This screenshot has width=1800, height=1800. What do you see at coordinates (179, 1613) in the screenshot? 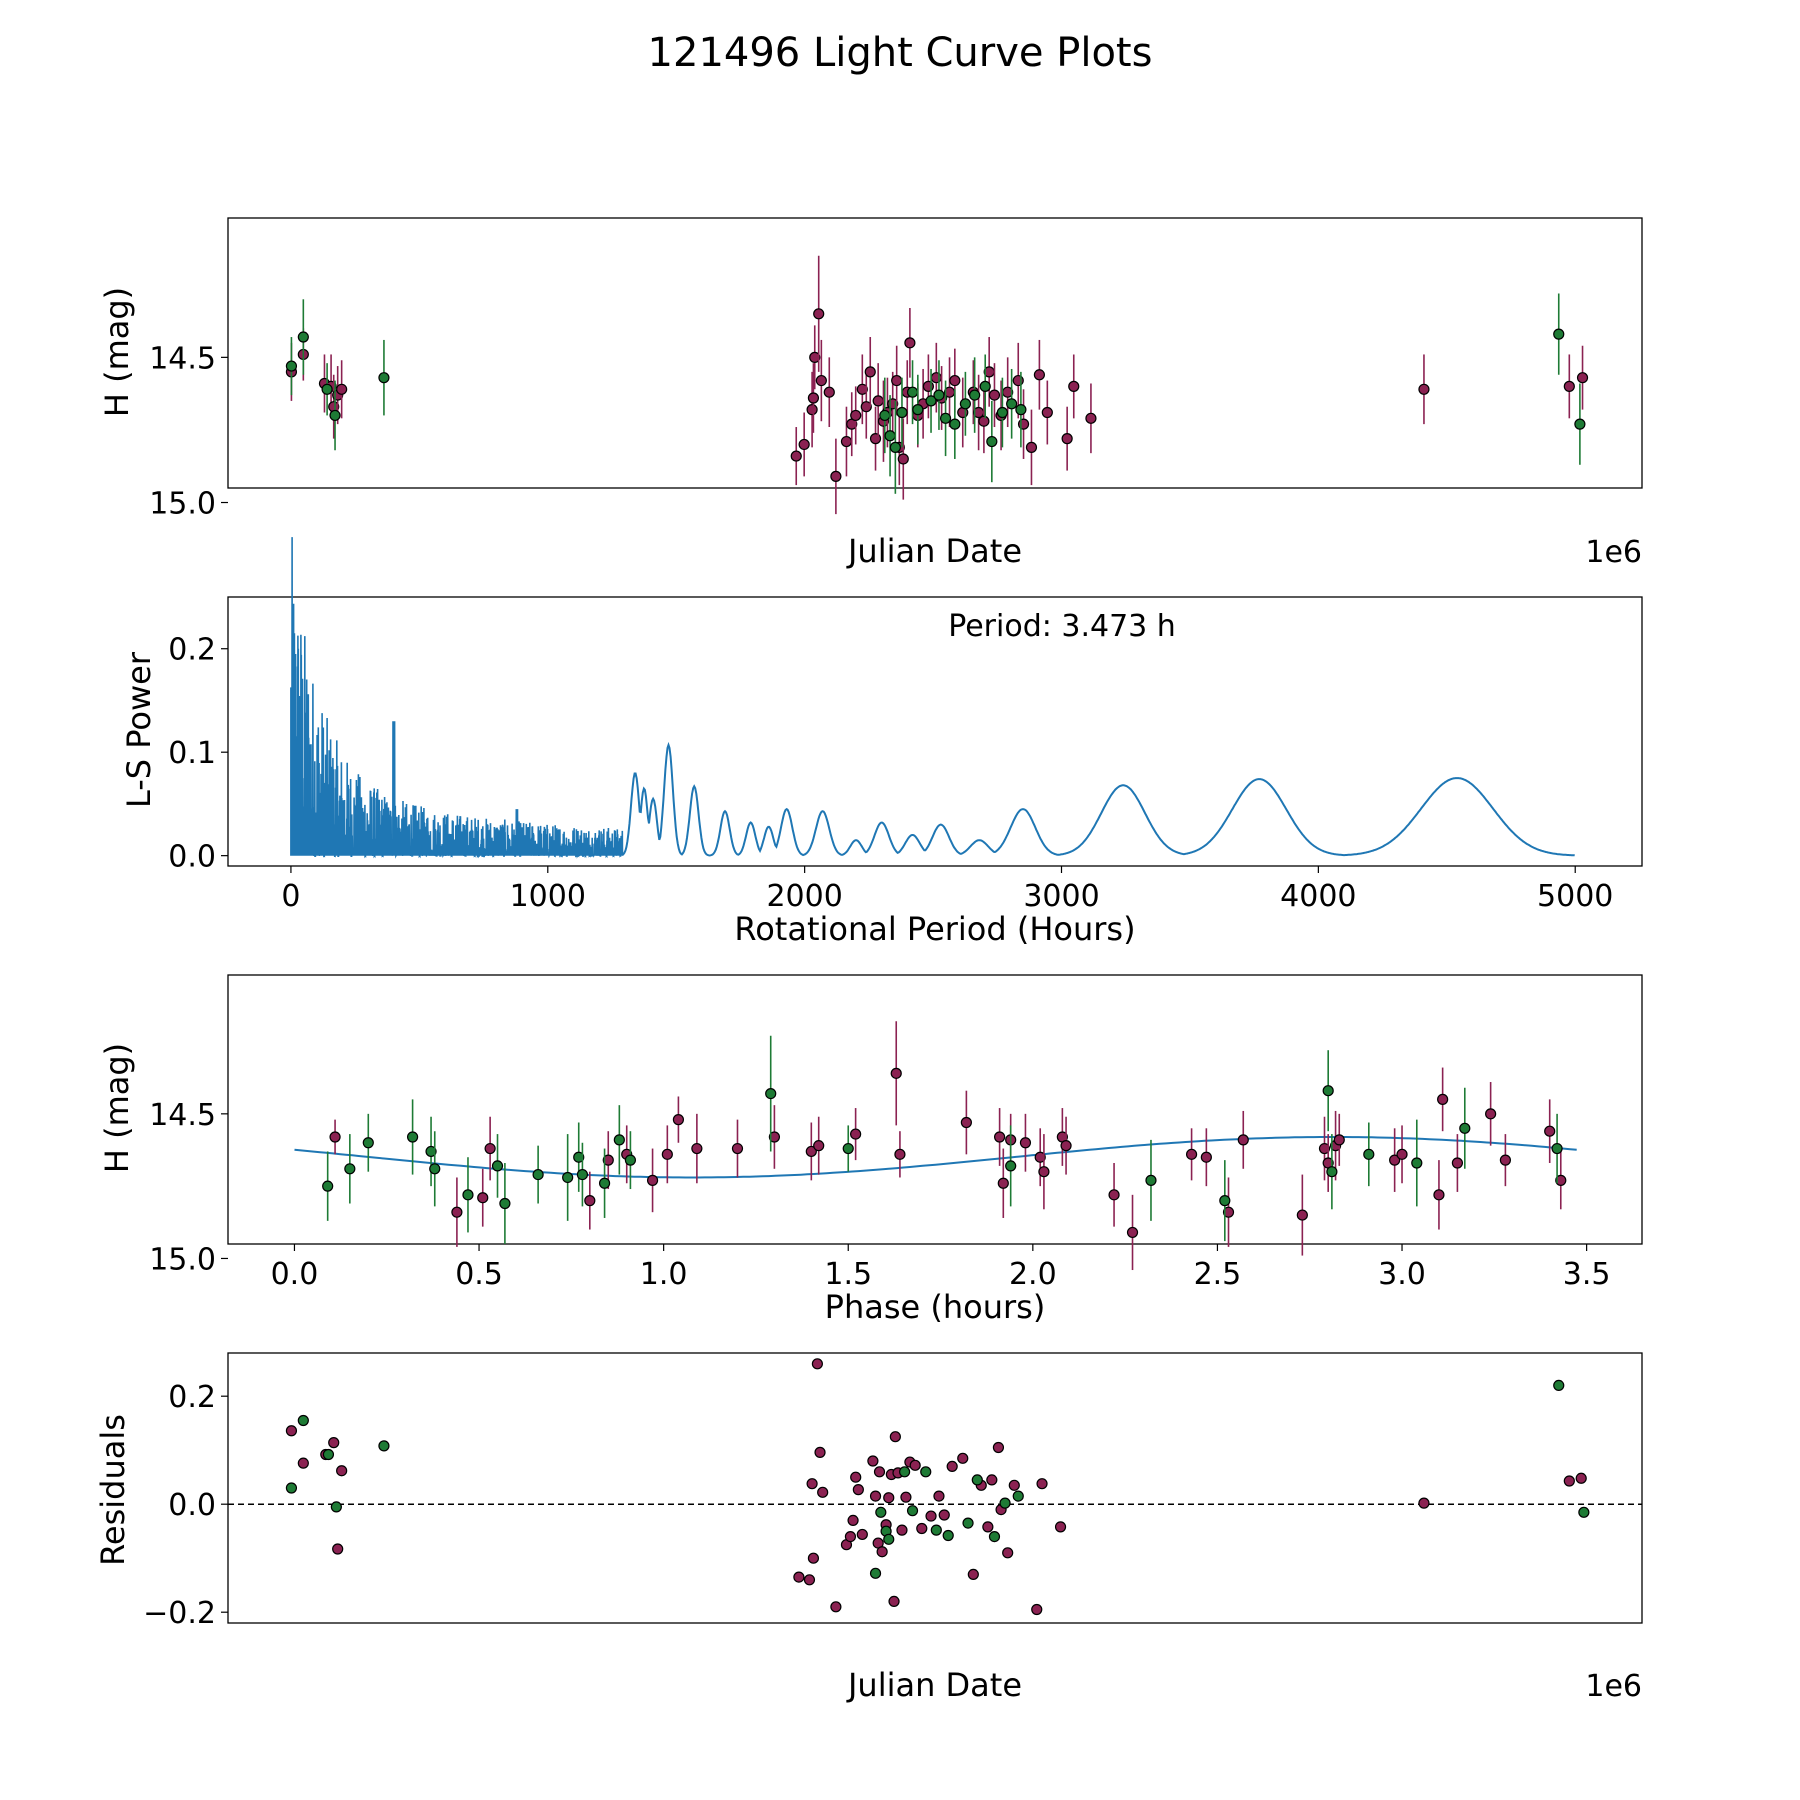
I see `residuals-ytick-label: −0.2` at bounding box center [179, 1613].